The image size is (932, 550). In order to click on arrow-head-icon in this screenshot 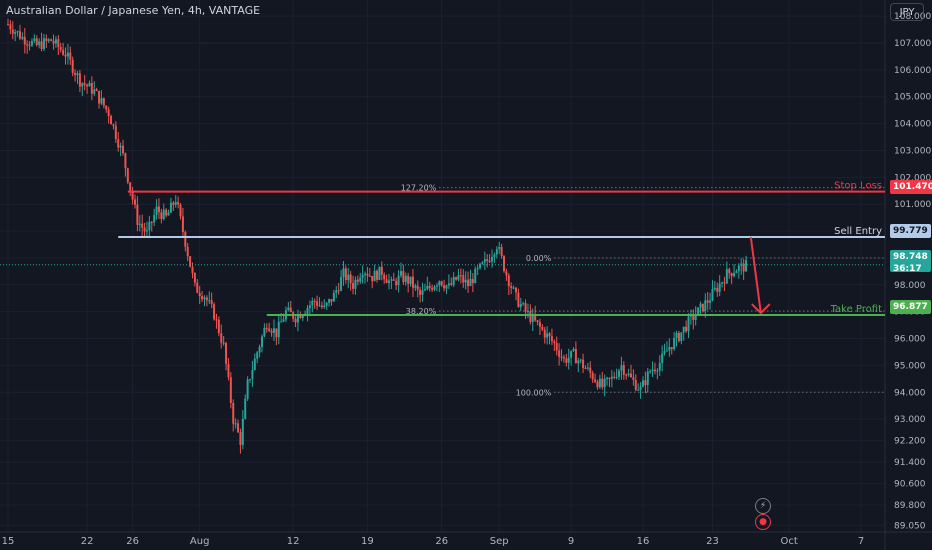, I will do `click(761, 309)`.